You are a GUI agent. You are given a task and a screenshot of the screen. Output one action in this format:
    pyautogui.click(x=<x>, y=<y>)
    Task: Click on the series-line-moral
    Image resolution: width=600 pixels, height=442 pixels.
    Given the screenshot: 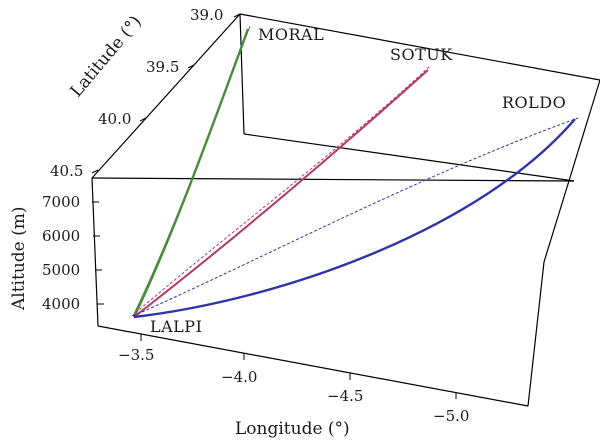 What is the action you would take?
    pyautogui.click(x=191, y=173)
    